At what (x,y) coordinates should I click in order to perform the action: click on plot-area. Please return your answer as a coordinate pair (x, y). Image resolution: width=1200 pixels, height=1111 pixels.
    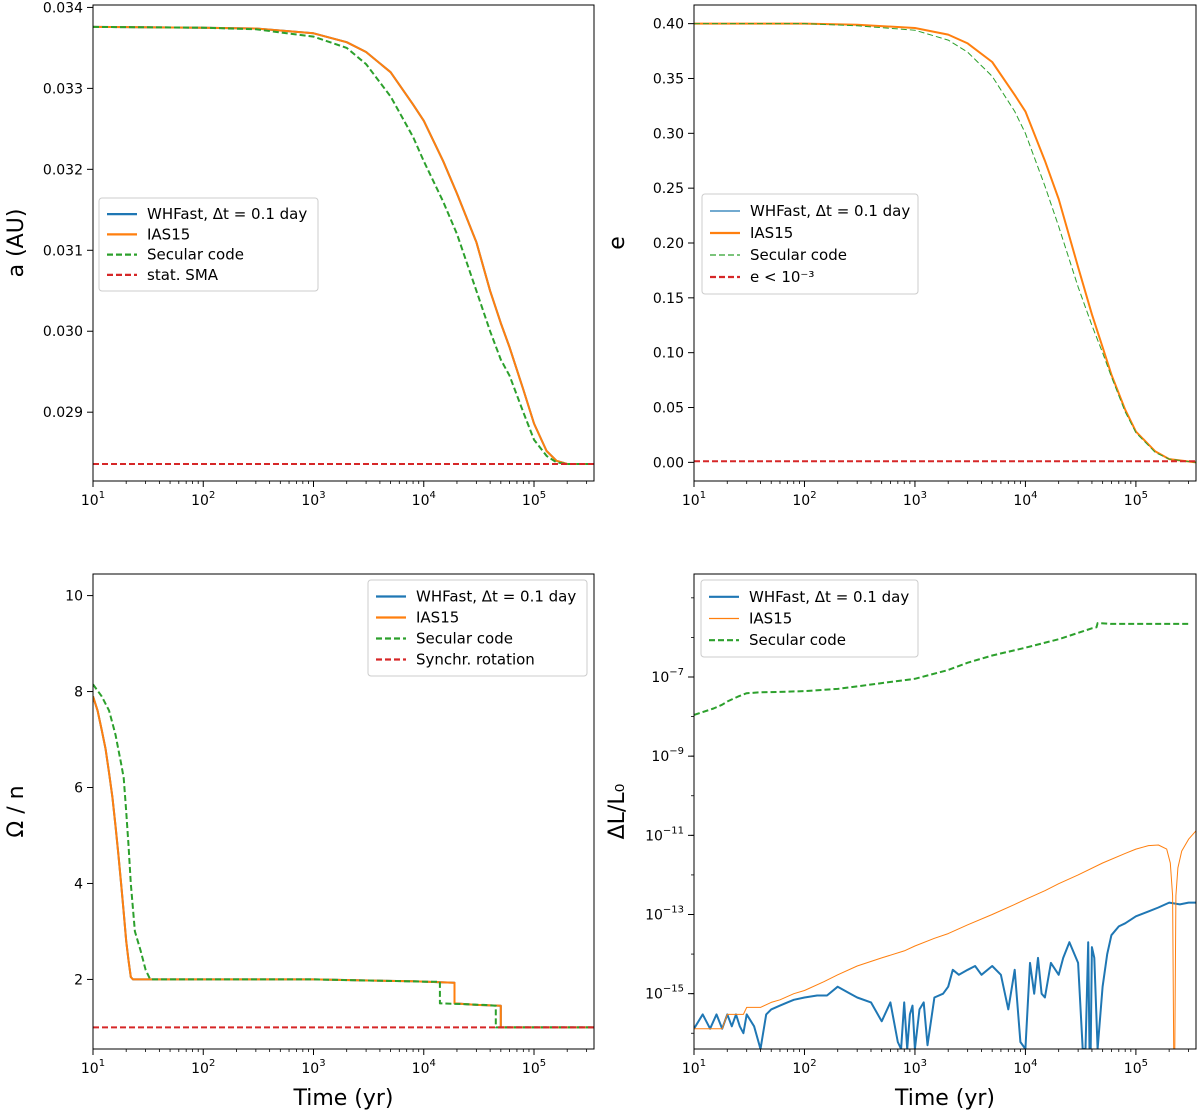
    Looking at the image, I should click on (343, 856).